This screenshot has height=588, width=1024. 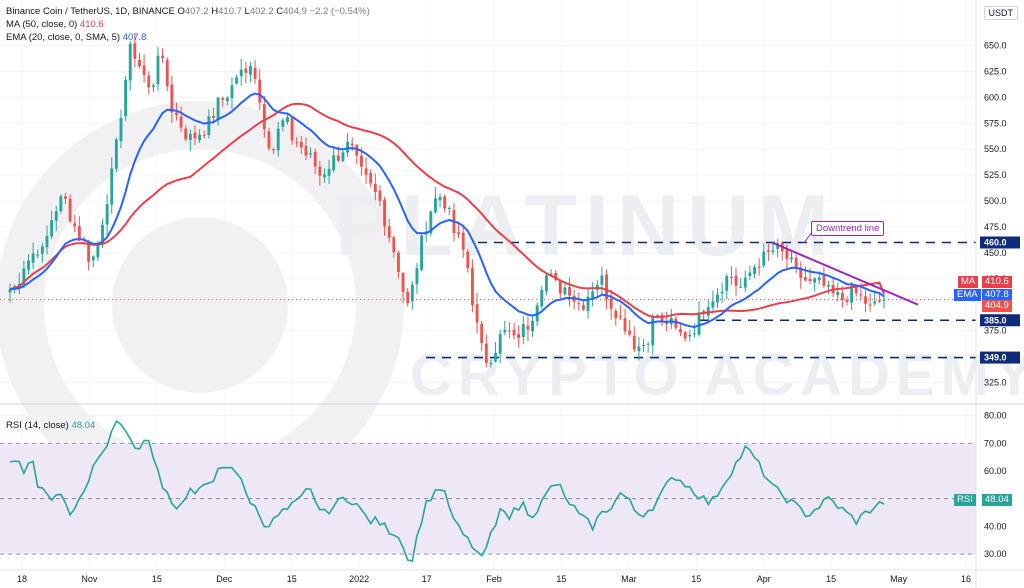 I want to click on annotation-pointer, so click(x=808, y=237).